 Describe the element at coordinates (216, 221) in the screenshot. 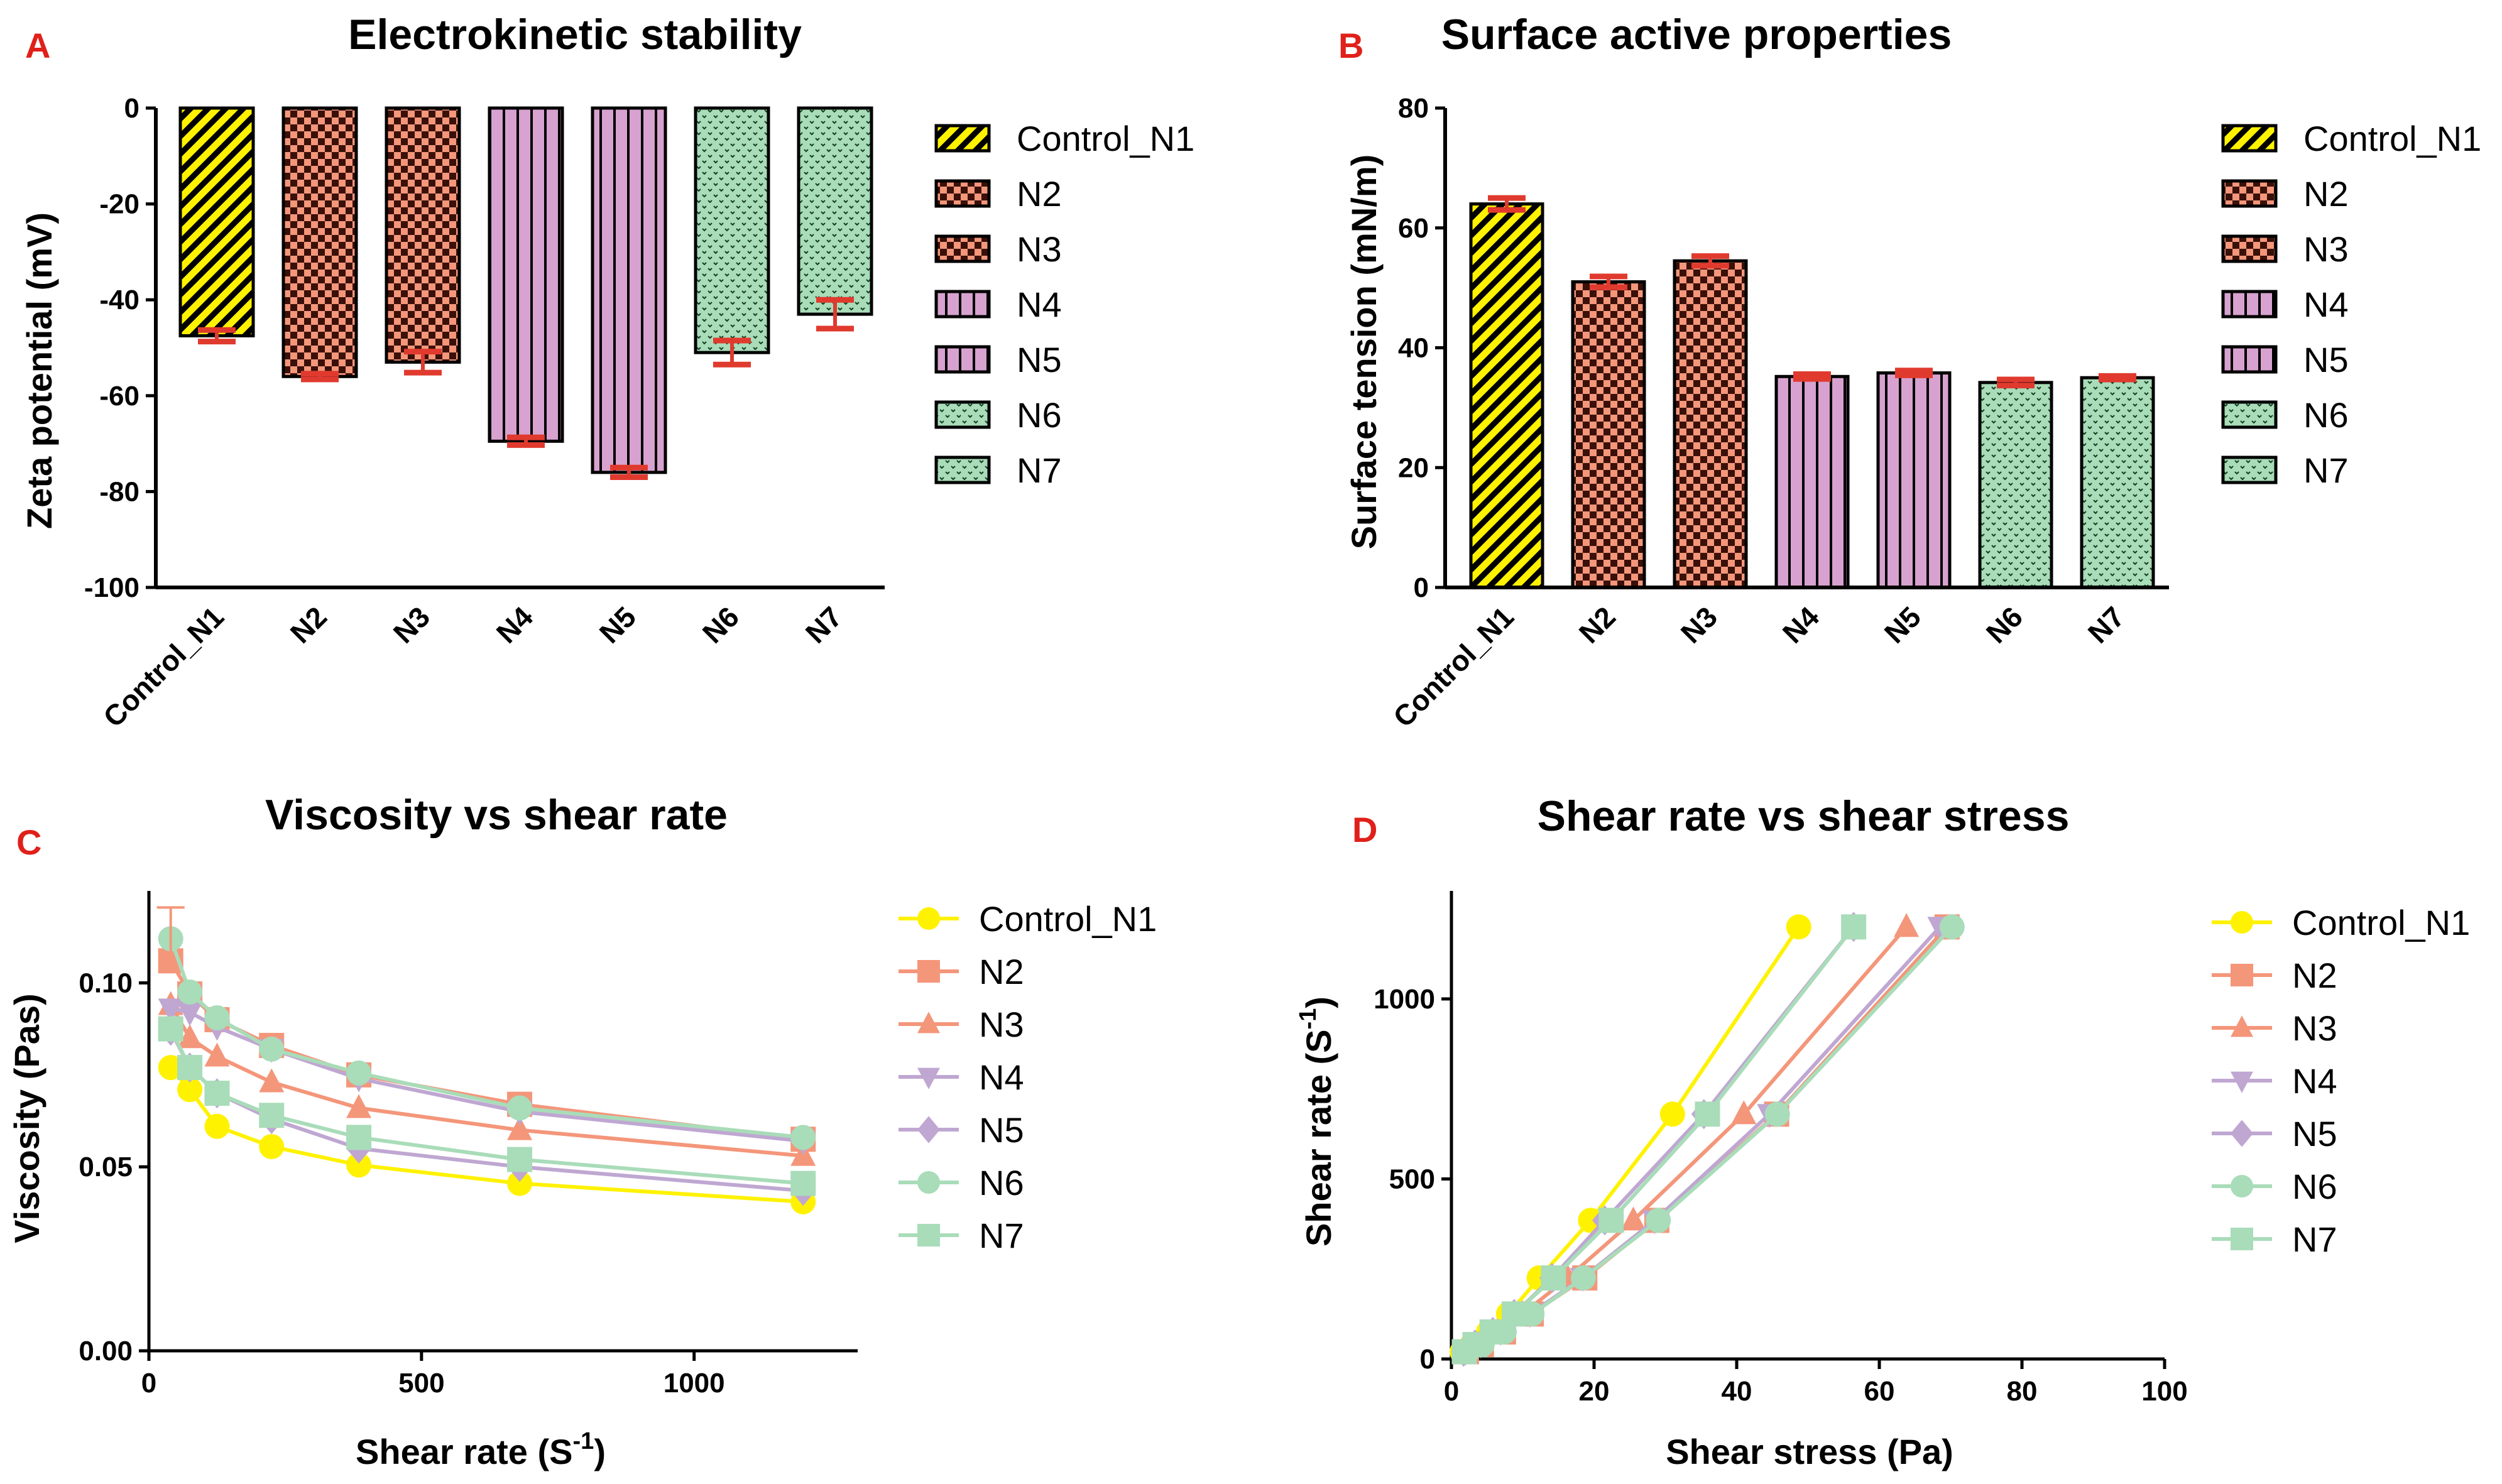

I see `bar-control-n1` at that location.